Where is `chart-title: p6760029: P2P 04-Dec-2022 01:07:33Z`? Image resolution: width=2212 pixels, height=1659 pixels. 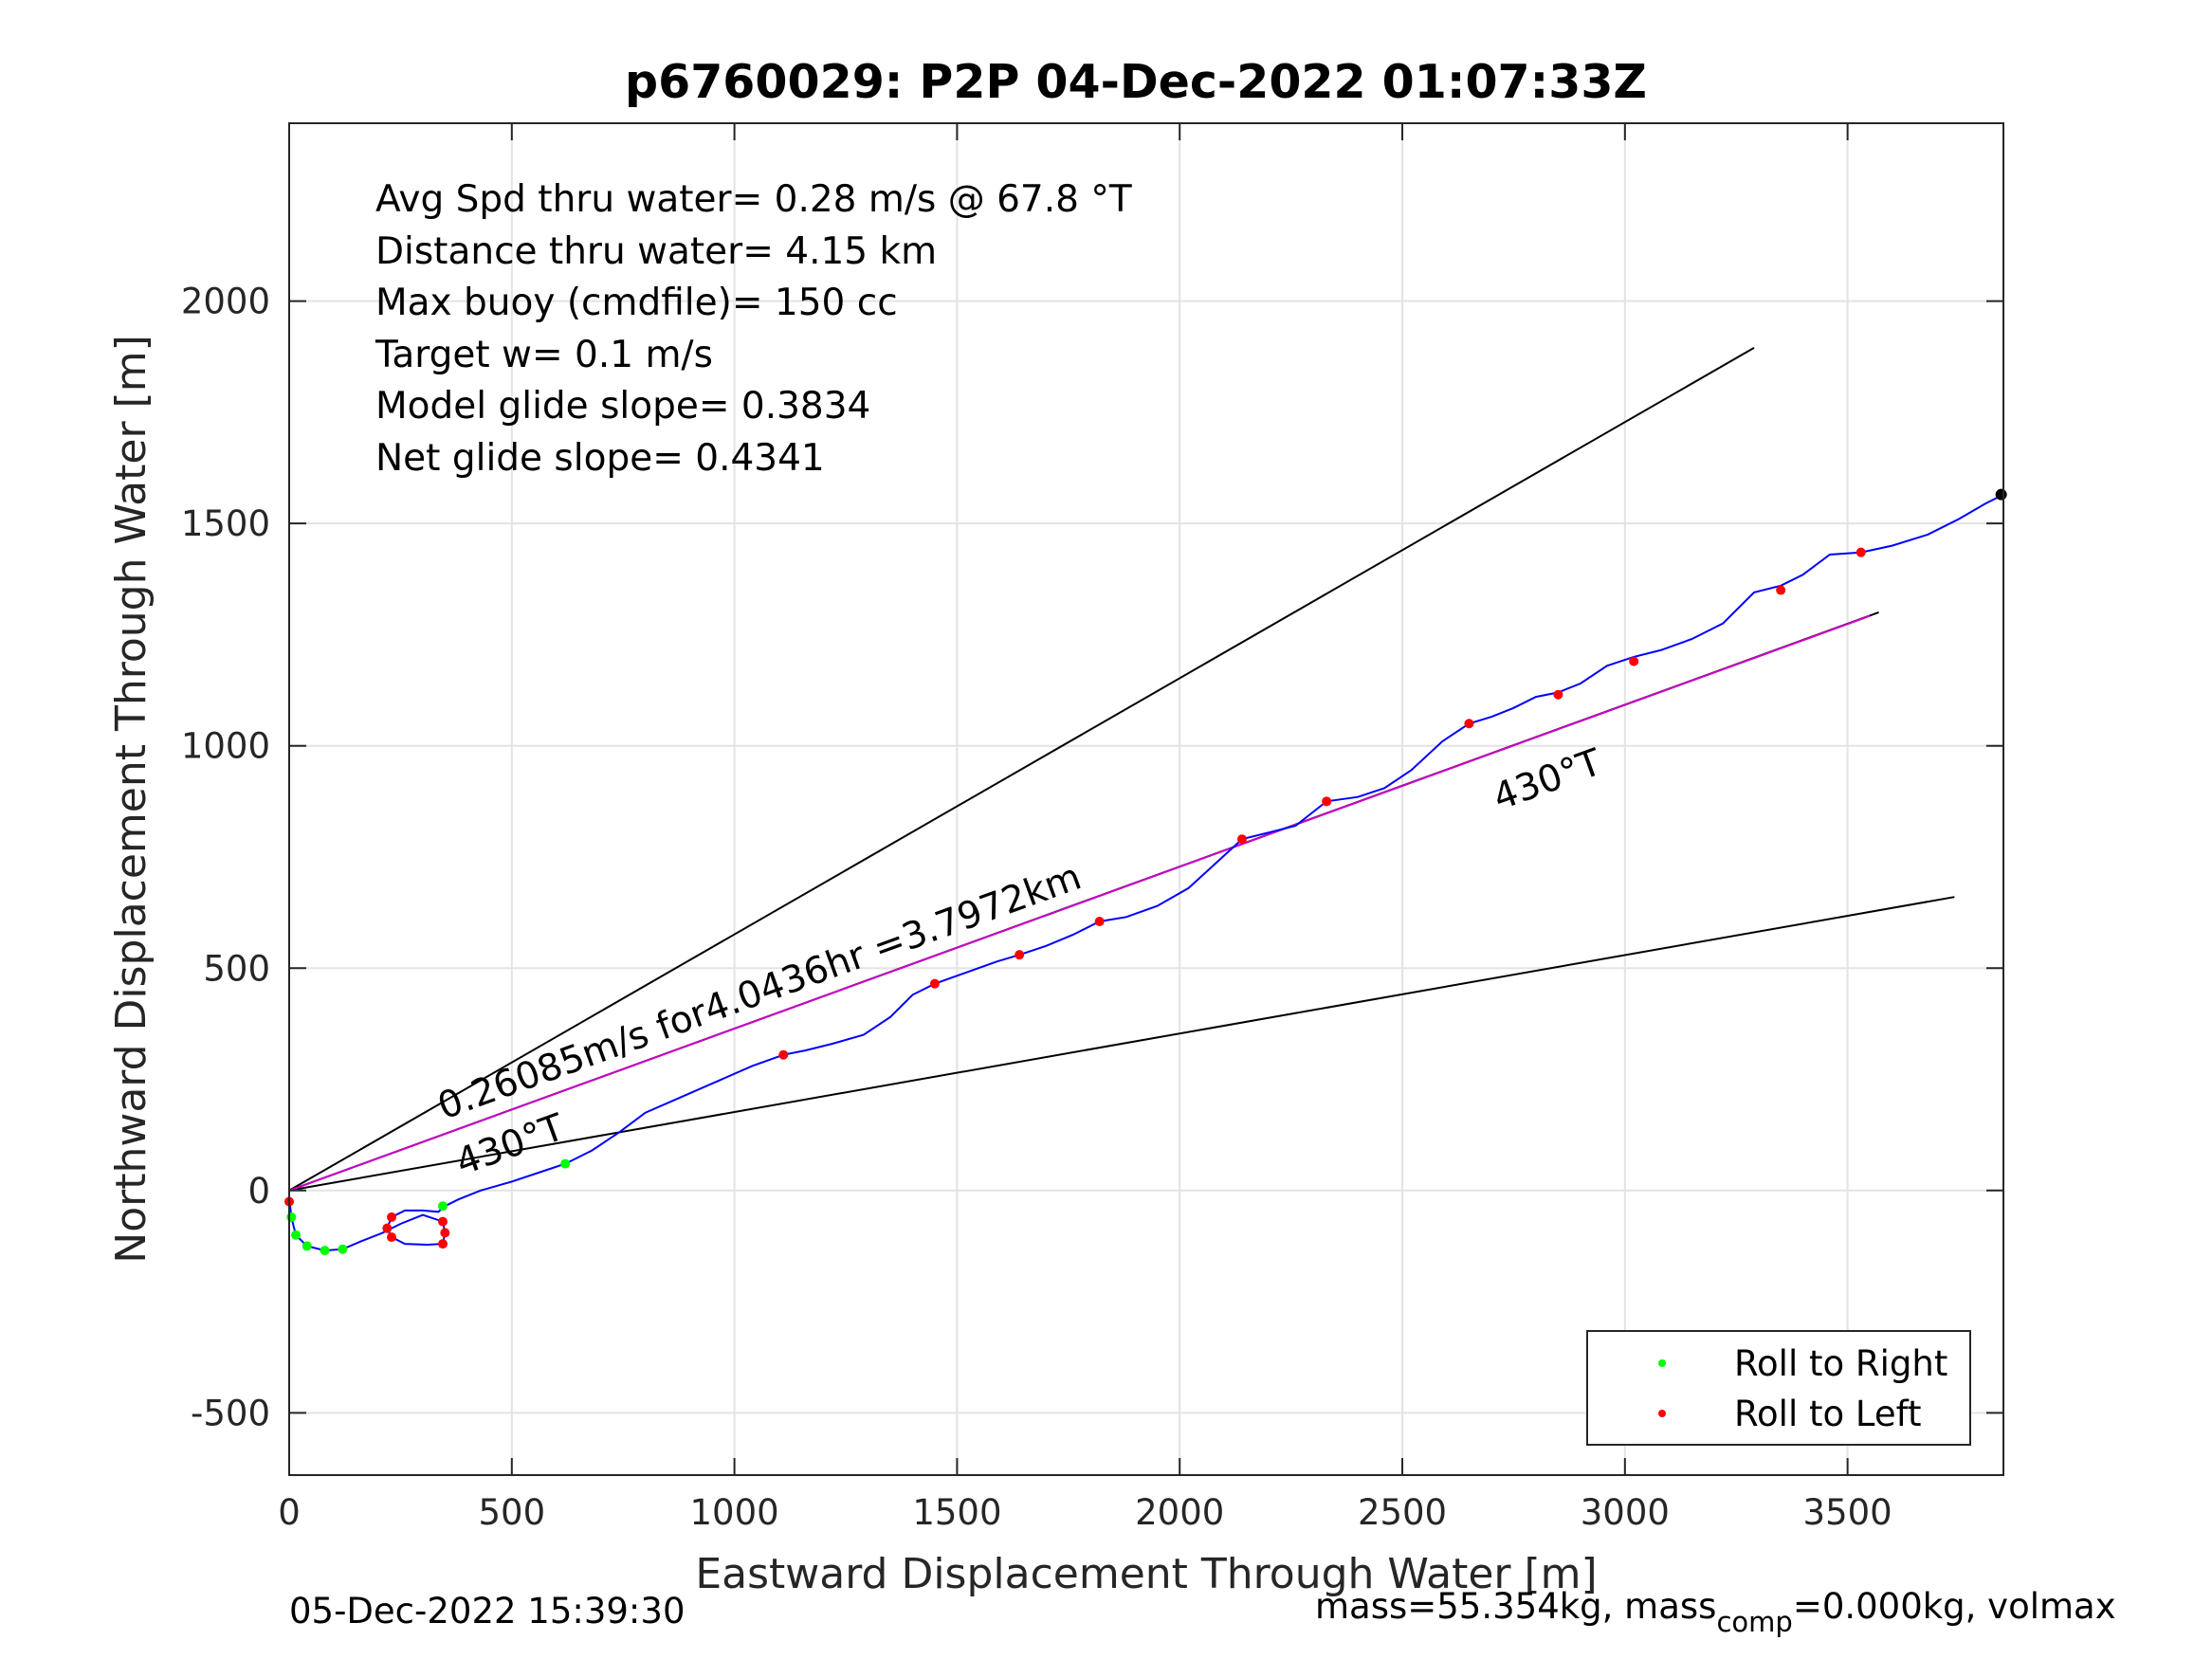 chart-title: p6760029: P2P 04-Dec-2022 01:07:33Z is located at coordinates (1136, 82).